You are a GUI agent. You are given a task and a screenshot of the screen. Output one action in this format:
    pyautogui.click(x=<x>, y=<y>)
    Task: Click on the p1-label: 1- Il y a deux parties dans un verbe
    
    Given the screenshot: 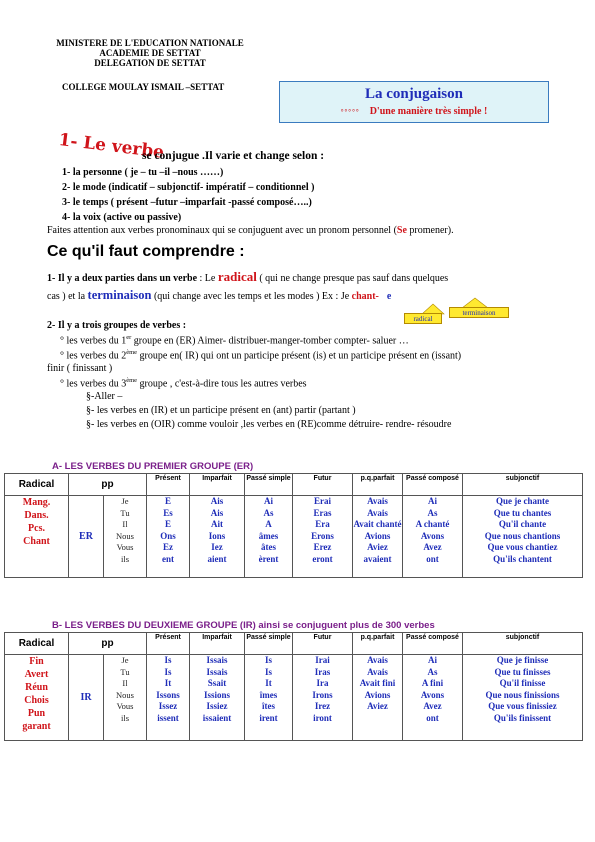 What is the action you would take?
    pyautogui.click(x=122, y=278)
    